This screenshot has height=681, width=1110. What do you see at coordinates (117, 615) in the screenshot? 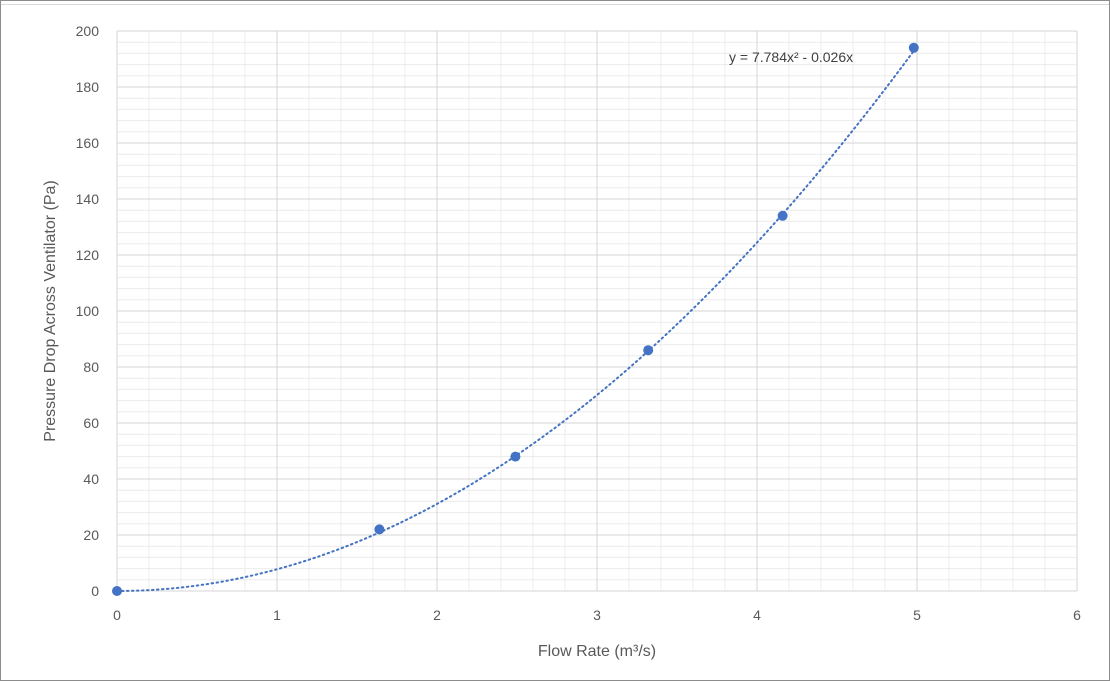
I see `x-tick-label: 0` at bounding box center [117, 615].